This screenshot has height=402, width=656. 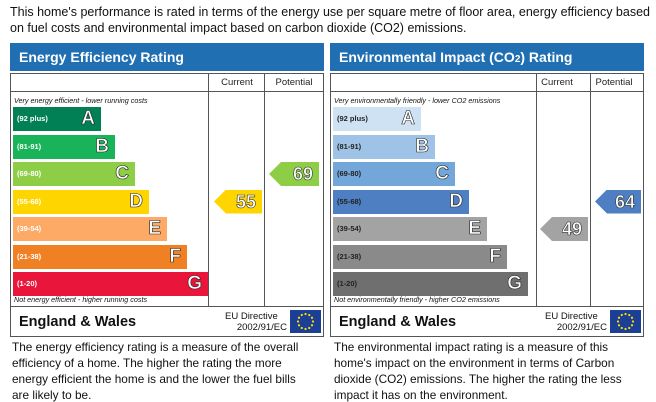 What do you see at coordinates (167, 57) in the screenshot?
I see `energy-efficiency-title: Energy Efficiency Rating` at bounding box center [167, 57].